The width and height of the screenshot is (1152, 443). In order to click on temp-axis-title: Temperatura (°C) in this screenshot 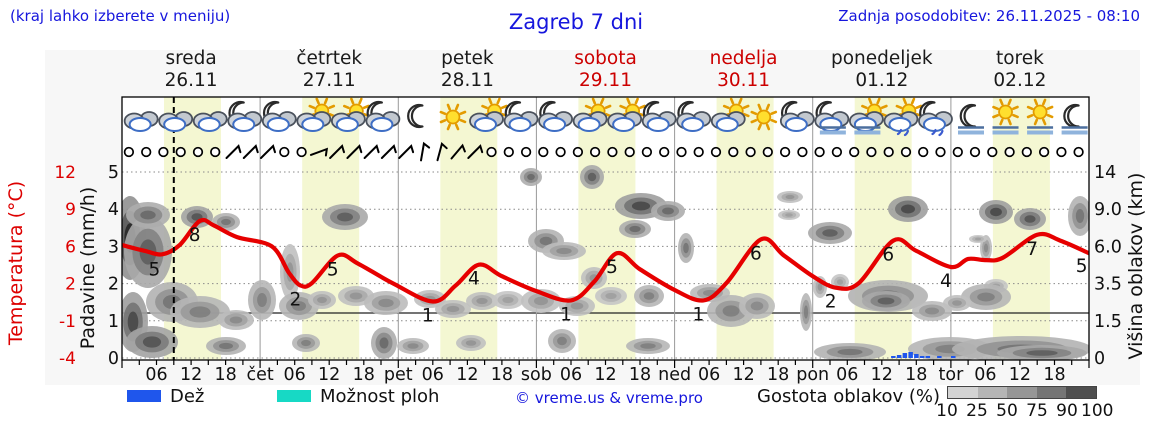, I will do `click(16, 263)`.